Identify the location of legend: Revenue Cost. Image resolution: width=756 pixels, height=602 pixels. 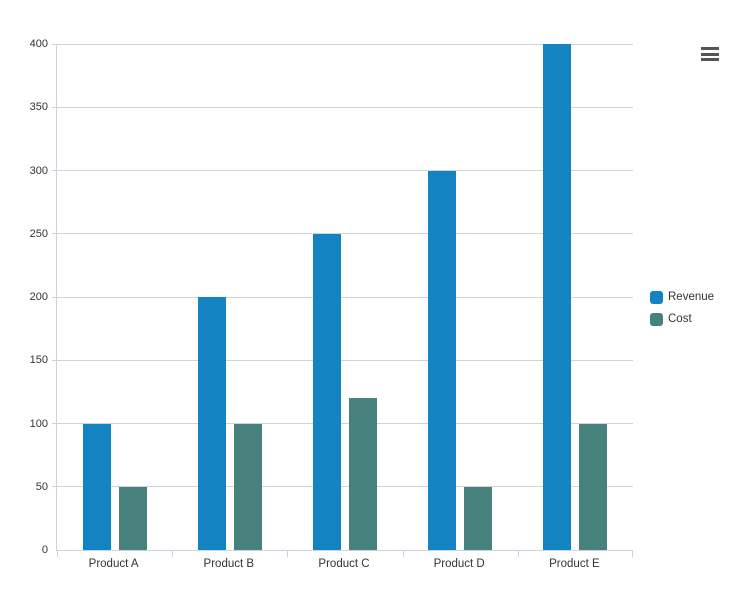
(682, 313).